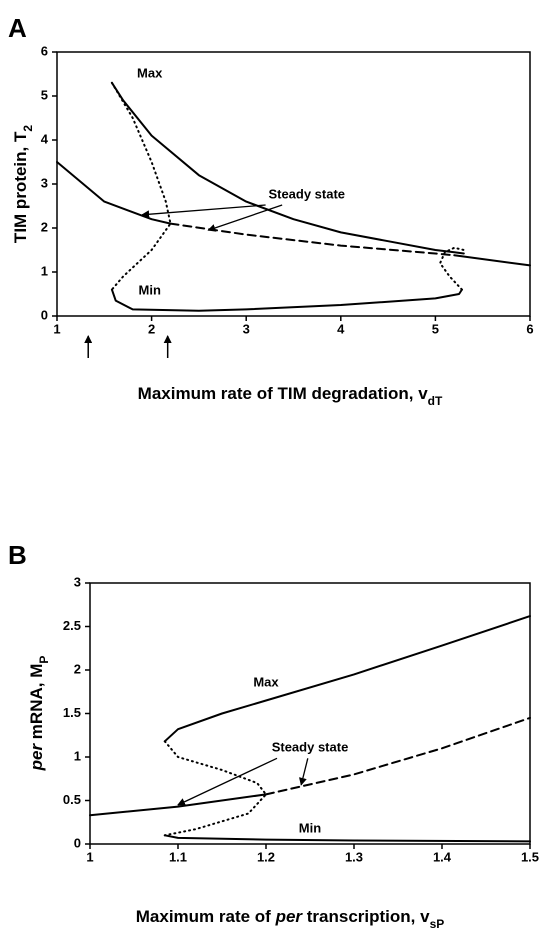 This screenshot has height=936, width=551. I want to click on y-tick-label: 0.5, so click(72, 799).